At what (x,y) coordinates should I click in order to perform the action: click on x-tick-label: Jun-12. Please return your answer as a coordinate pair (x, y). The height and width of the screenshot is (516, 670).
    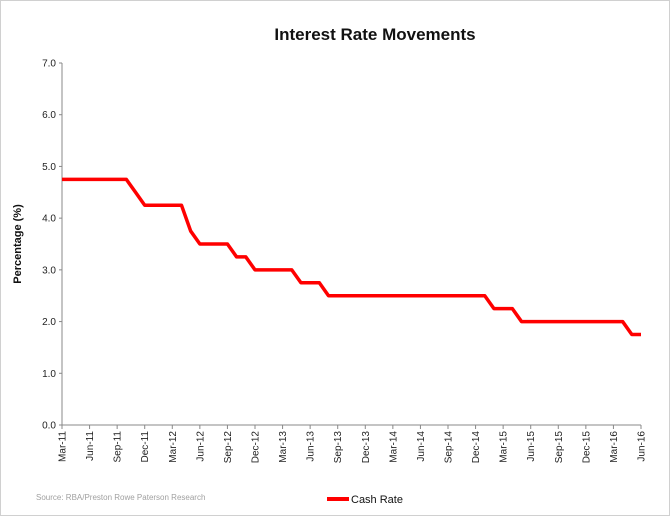
    Looking at the image, I should click on (200, 446).